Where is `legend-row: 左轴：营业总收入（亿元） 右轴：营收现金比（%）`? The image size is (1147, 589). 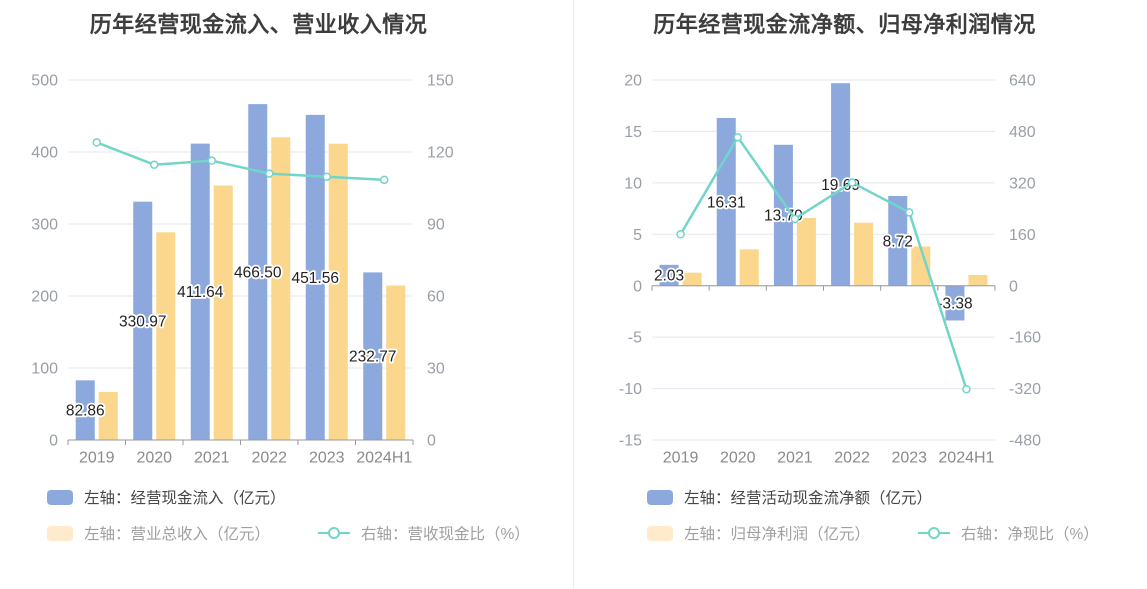 legend-row: 左轴：营业总收入（亿元） 右轴：营收现金比（%） is located at coordinates (288, 533).